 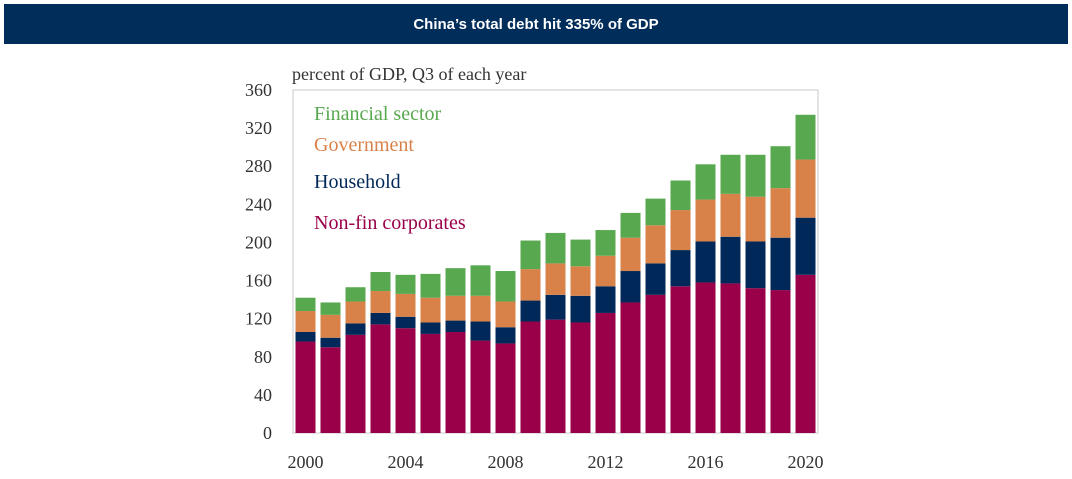 What do you see at coordinates (605, 299) in the screenshot?
I see `bar-household-2012` at bounding box center [605, 299].